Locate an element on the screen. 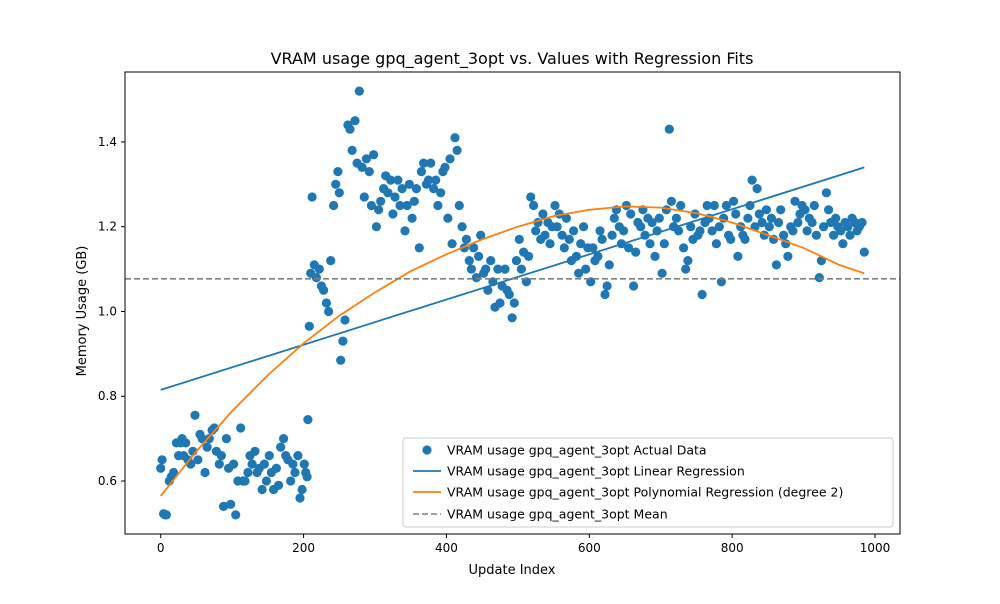  legend-box is located at coordinates (648, 482).